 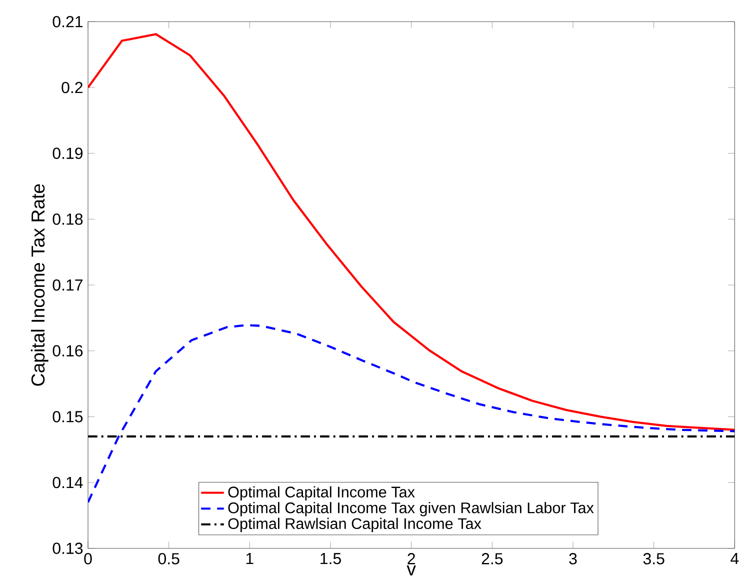 I want to click on legend-label: Optimal Capital Income Tax, so click(x=321, y=493).